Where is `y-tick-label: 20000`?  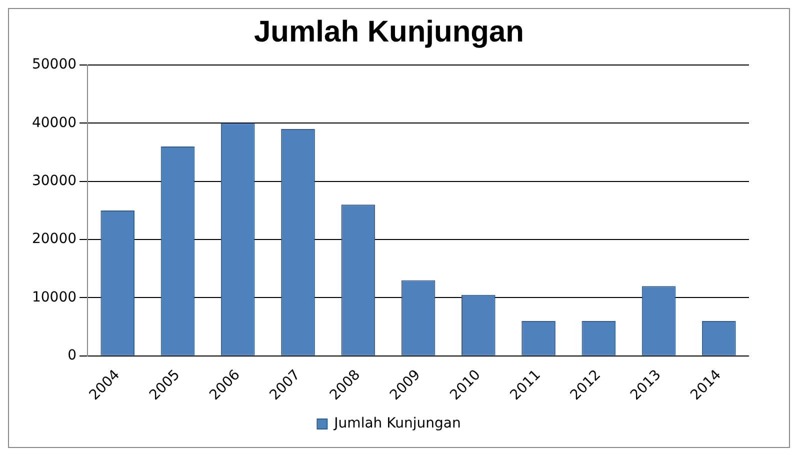
y-tick-label: 20000 is located at coordinates (54, 239).